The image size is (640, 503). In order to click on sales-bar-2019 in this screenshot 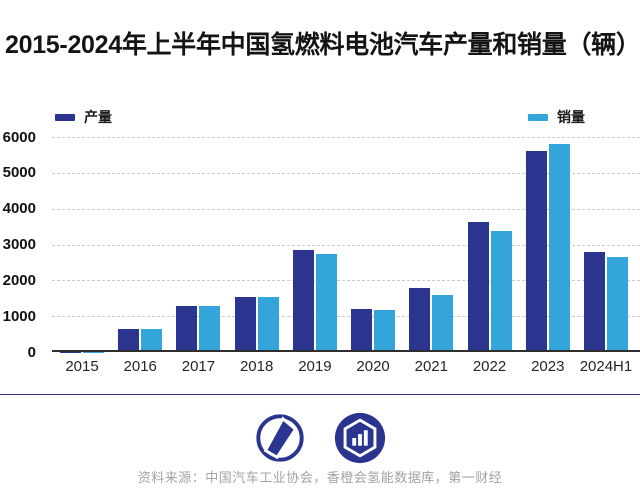, I will do `click(326, 302)`.